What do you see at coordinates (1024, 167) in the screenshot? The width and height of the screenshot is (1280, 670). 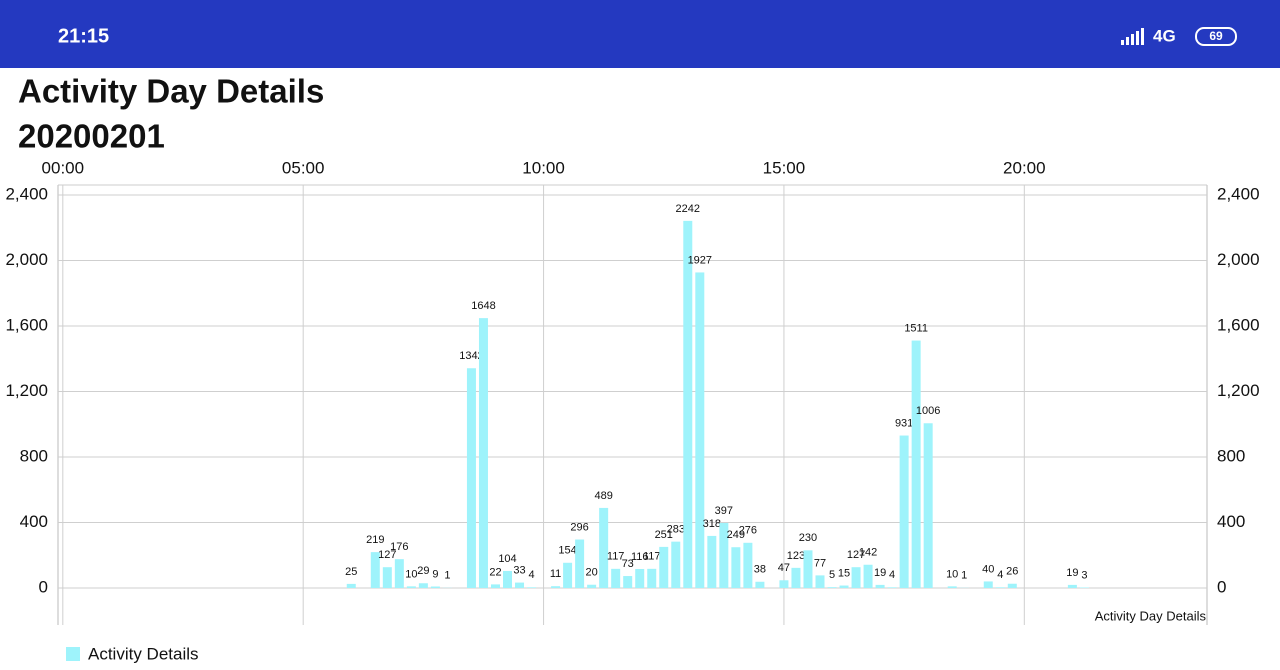 I see `x-tick-label: 20:00` at bounding box center [1024, 167].